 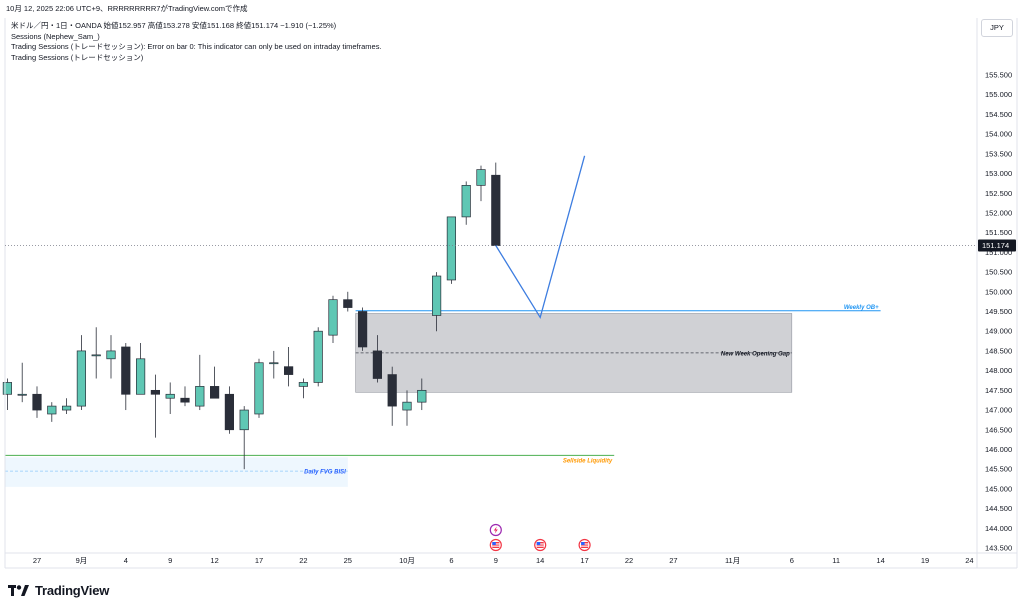 I want to click on price-tick-label: 144.000, so click(x=998, y=528).